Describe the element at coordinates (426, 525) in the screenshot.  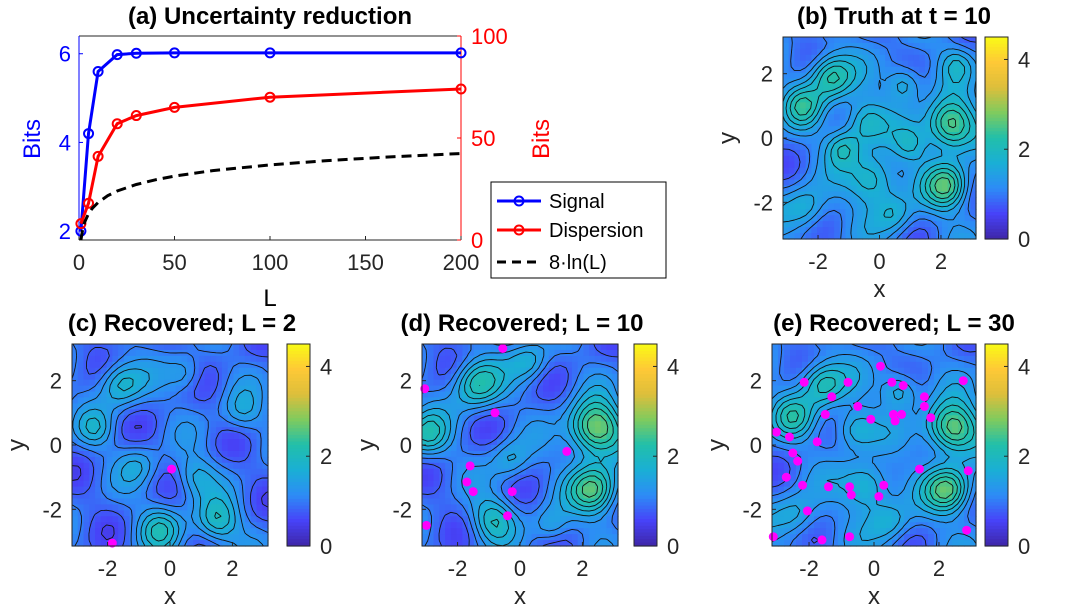
I see `panel-d-sample-point` at that location.